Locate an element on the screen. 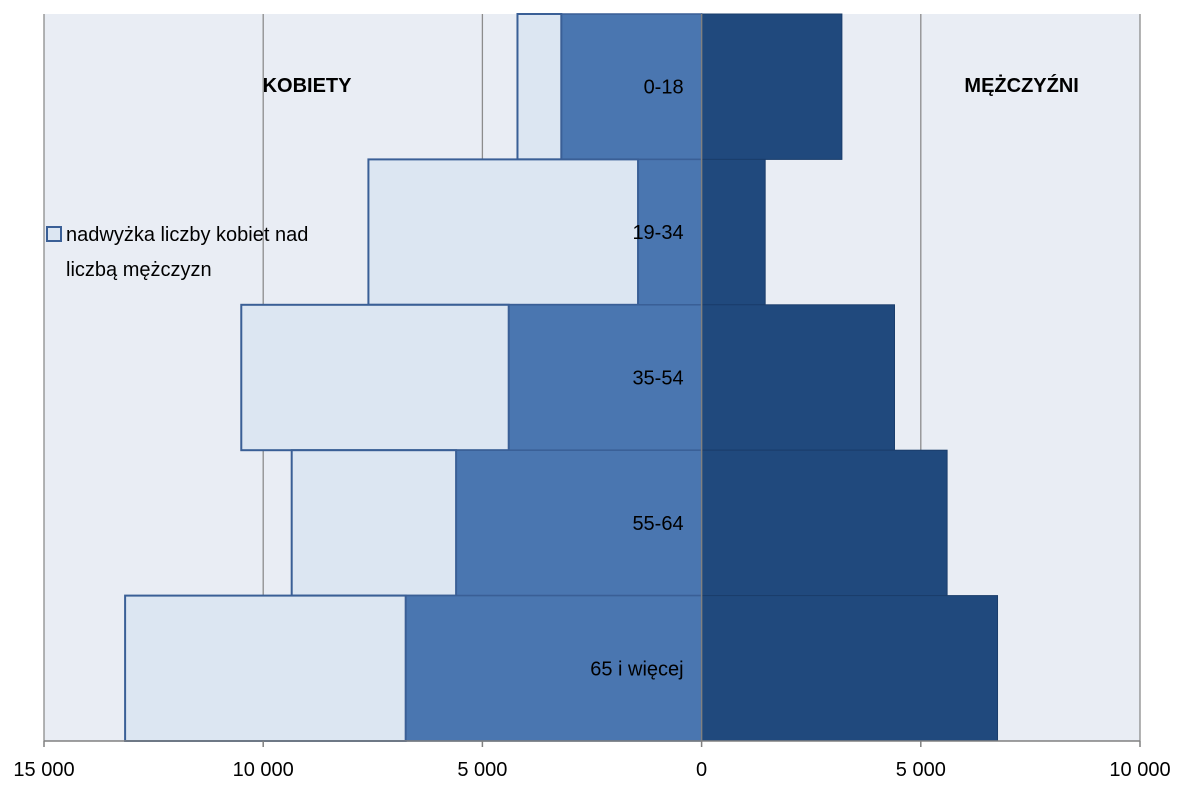  legend-swatch is located at coordinates (54, 234).